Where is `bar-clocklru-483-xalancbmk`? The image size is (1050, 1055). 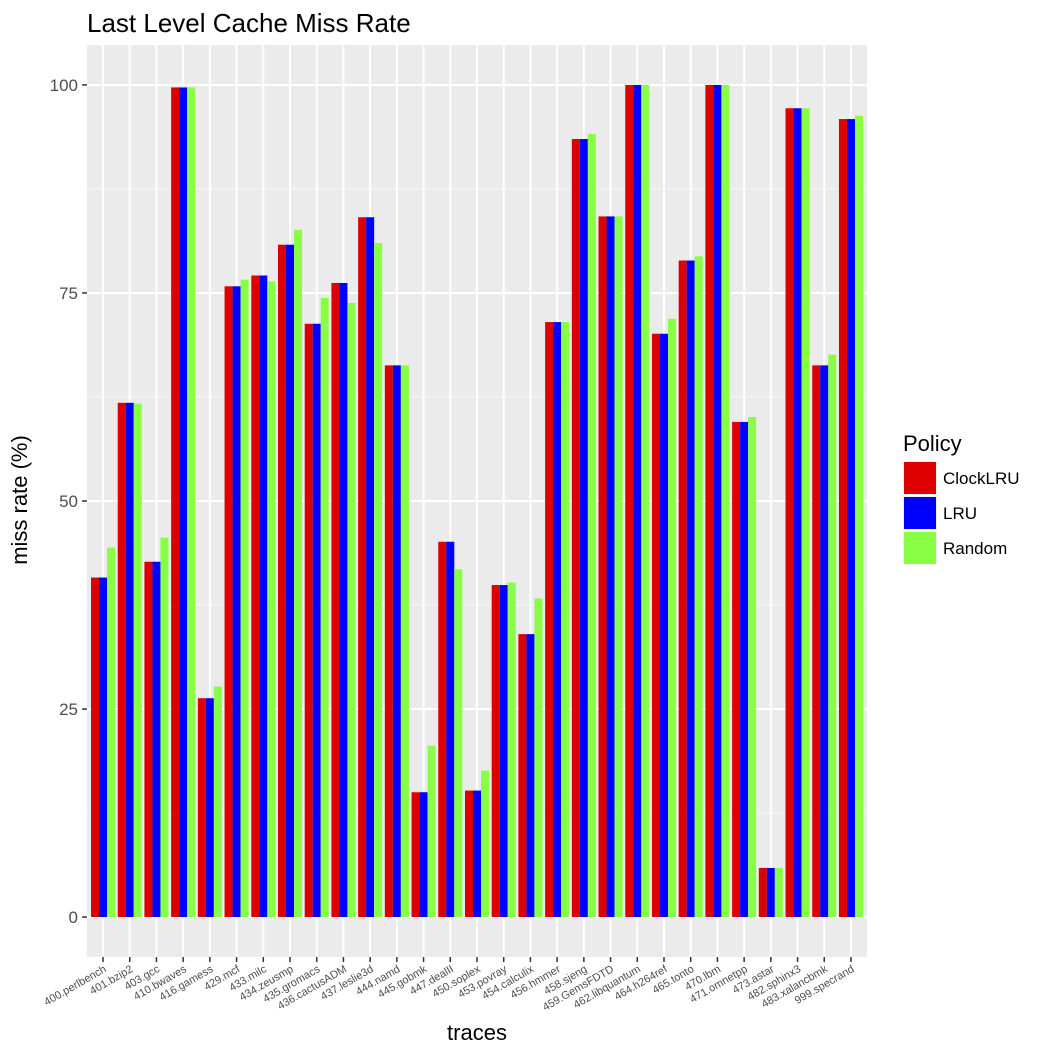 bar-clocklru-483-xalancbmk is located at coordinates (816, 641).